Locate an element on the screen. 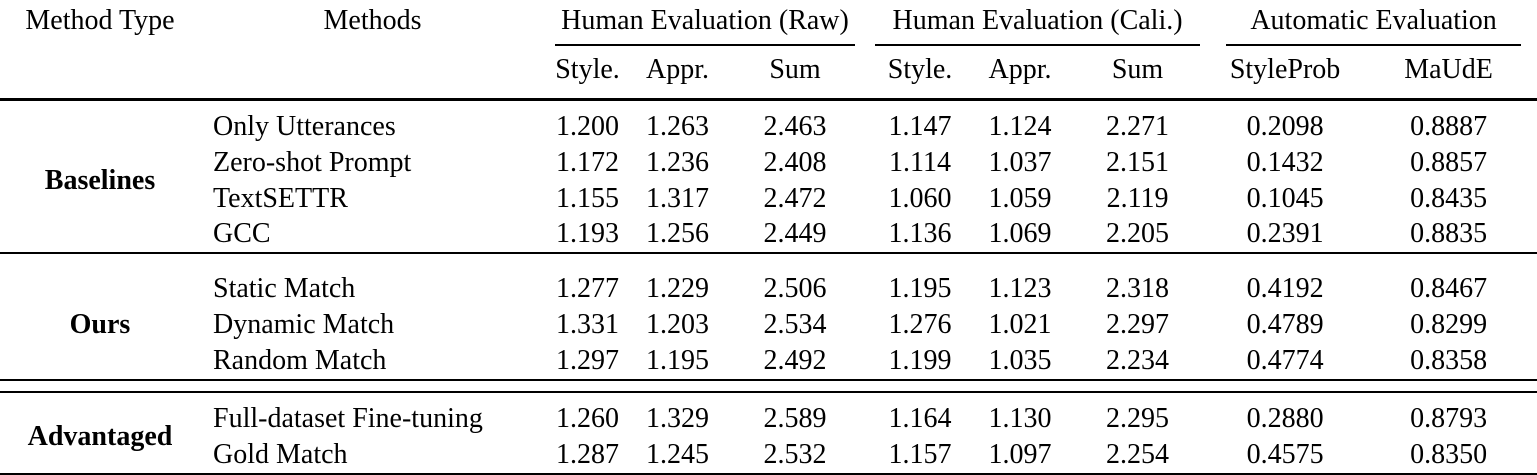 Image resolution: width=1537 pixels, height=475 pixels. value-cell: 1.236 is located at coordinates (677, 162).